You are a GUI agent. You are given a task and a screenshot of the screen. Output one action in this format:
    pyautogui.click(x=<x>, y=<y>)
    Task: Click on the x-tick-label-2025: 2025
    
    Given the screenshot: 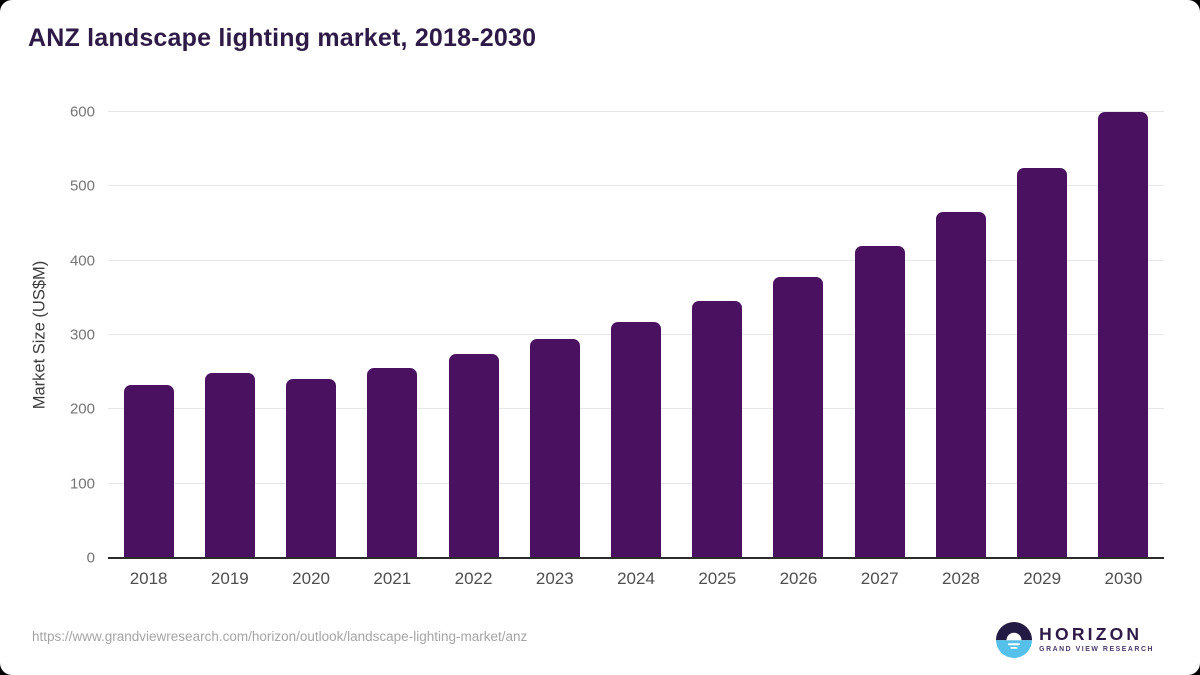 What is the action you would take?
    pyautogui.click(x=717, y=578)
    